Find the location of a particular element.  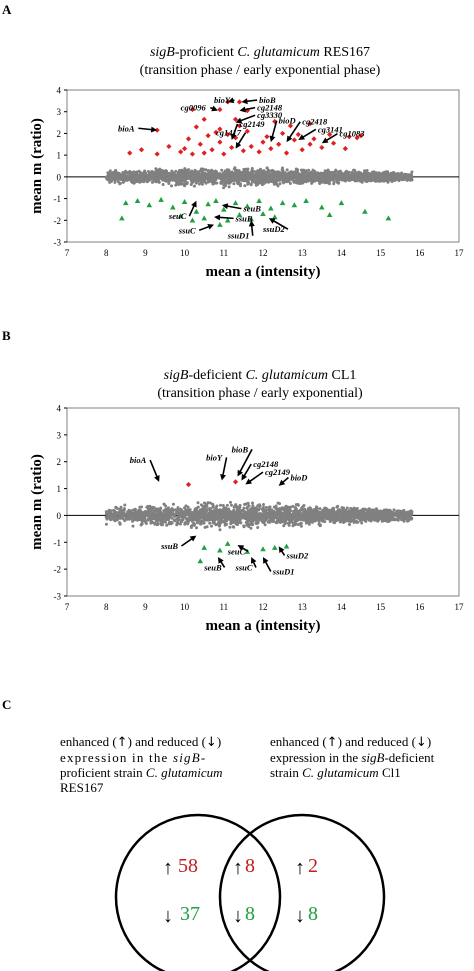

gene-label: ssuB is located at coordinates (244, 218).